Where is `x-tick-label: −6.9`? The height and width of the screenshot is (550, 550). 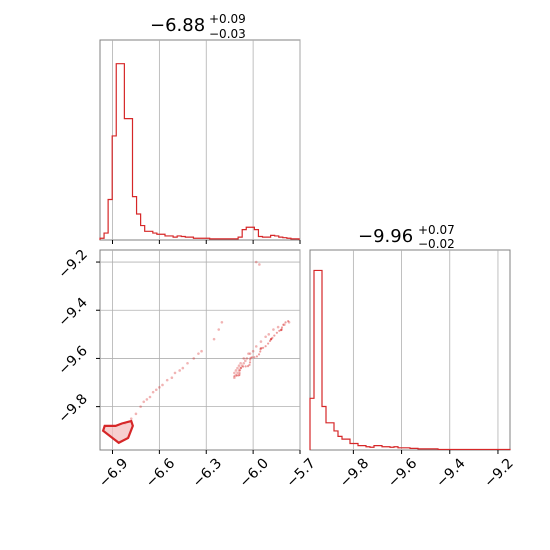
x-tick-label: −6.9 is located at coordinates (113, 472).